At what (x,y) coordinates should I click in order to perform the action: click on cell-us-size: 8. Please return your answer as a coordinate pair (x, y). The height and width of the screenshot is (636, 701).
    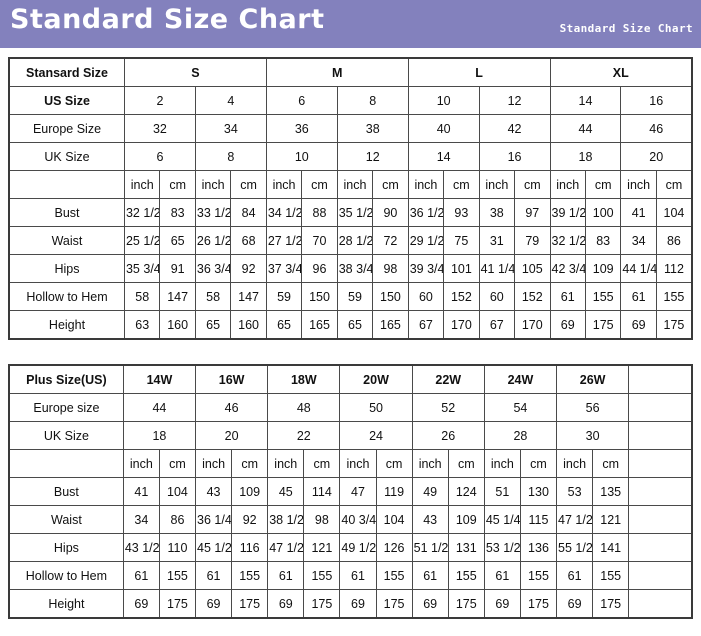
    Looking at the image, I should click on (372, 100).